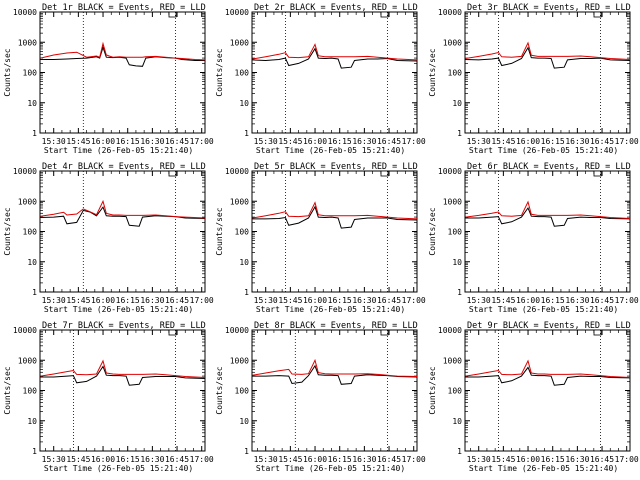 The width and height of the screenshot is (640, 480). Describe the element at coordinates (549, 326) in the screenshot. I see `panel-title: Det 9r BLACK = Events, RED = LLD` at that location.